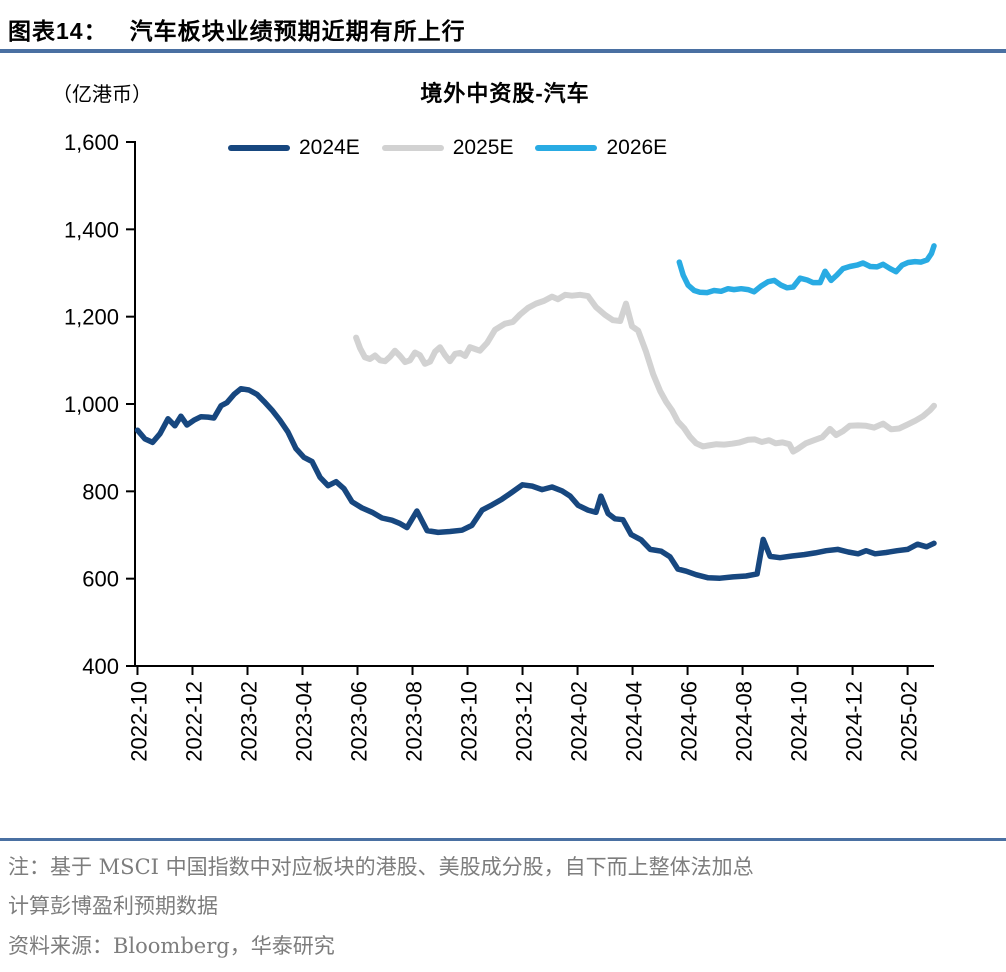 Image resolution: width=1006 pixels, height=972 pixels. Describe the element at coordinates (297, 31) in the screenshot. I see `figure-title: 汽车板块业绩预期近期有所上行` at that location.